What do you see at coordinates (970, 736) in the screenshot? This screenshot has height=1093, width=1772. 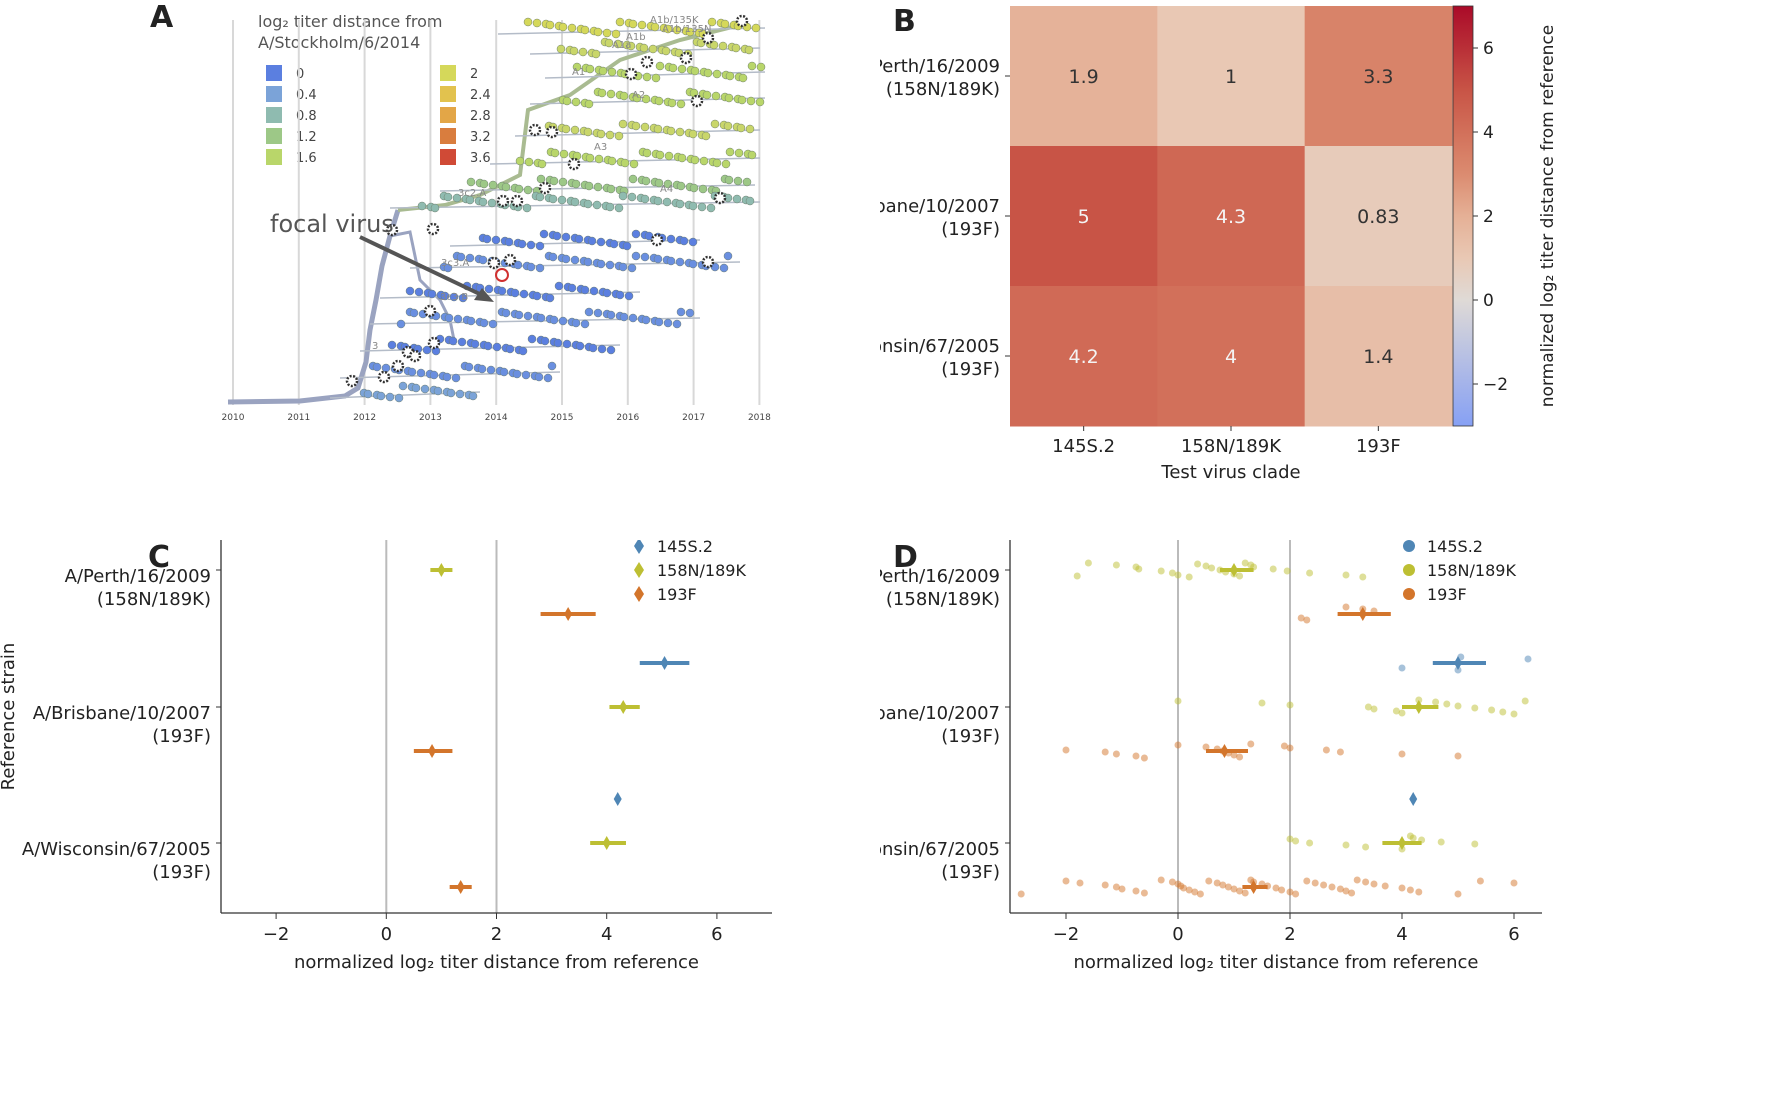 I see `row-sublabel: (193F)` at bounding box center [970, 736].